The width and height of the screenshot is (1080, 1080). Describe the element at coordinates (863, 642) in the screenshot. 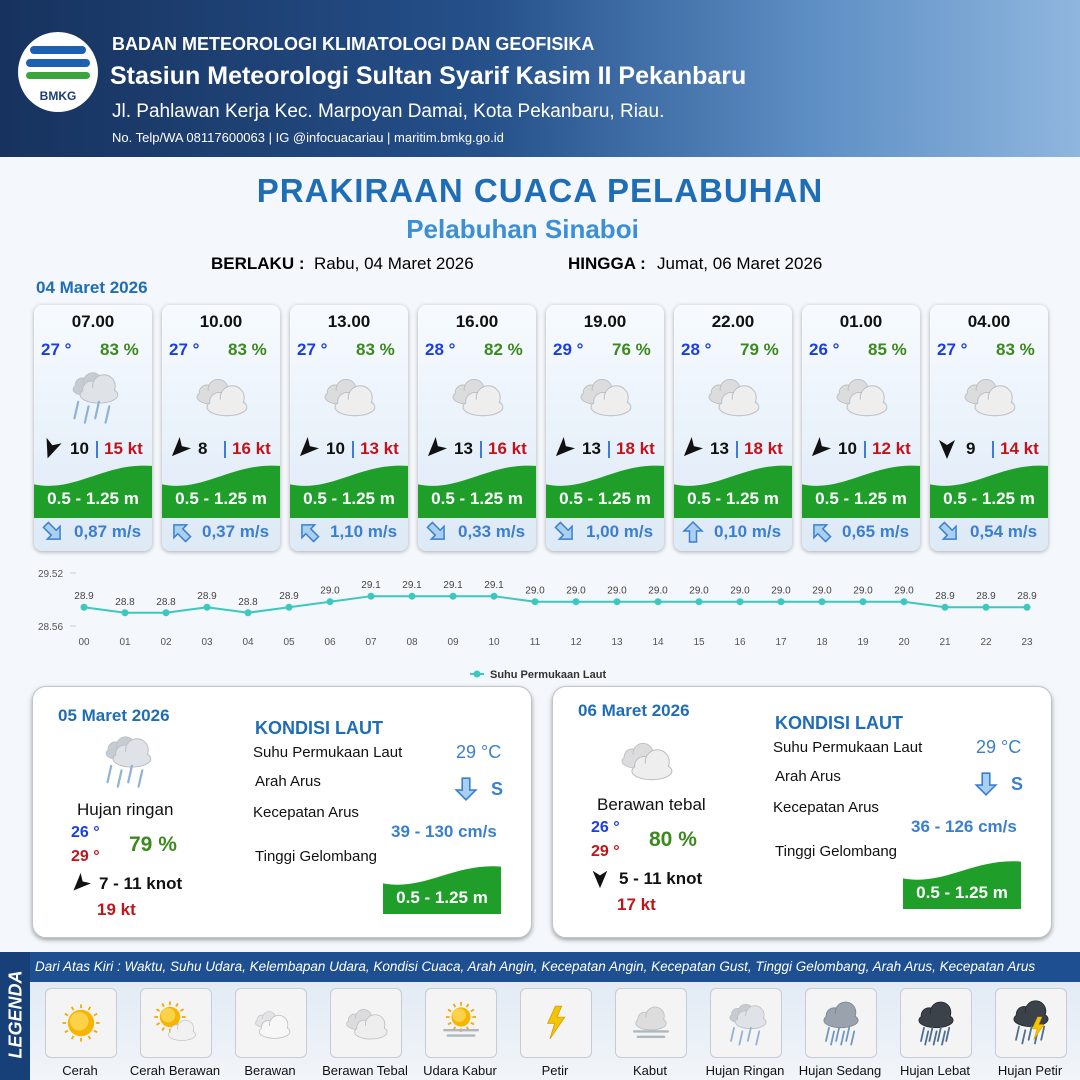

I see `x-tick-label: 19` at that location.